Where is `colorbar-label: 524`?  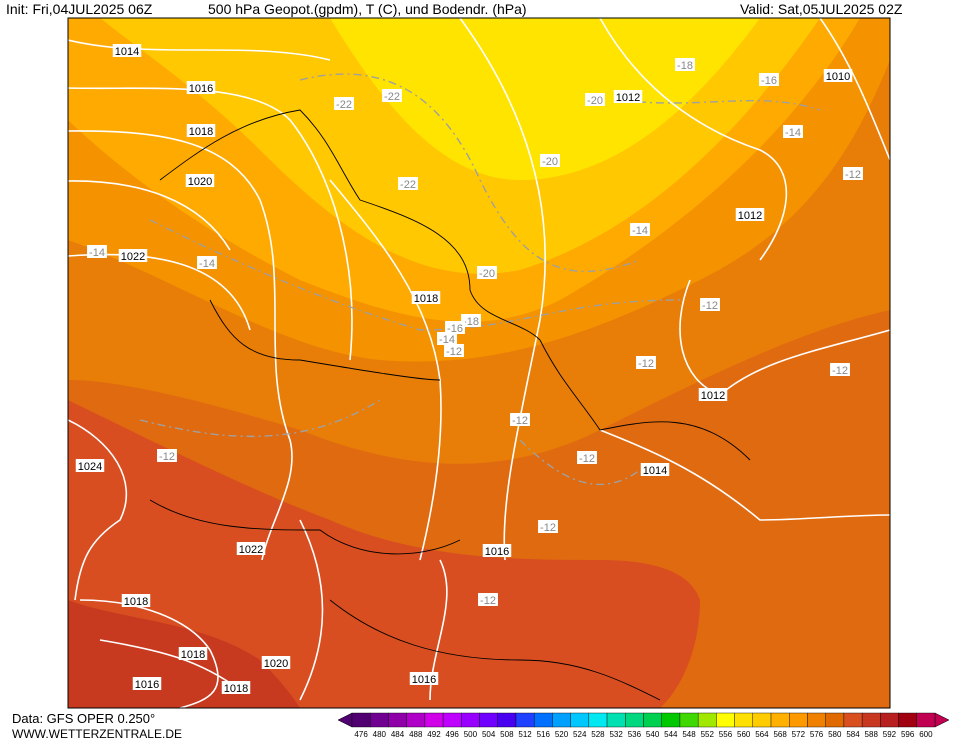
colorbar-label: 524 is located at coordinates (580, 734).